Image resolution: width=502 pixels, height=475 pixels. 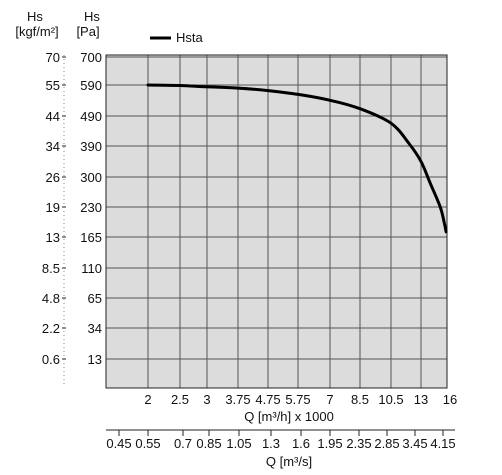 I want to click on pa-tick-label: 34, so click(x=95, y=328).